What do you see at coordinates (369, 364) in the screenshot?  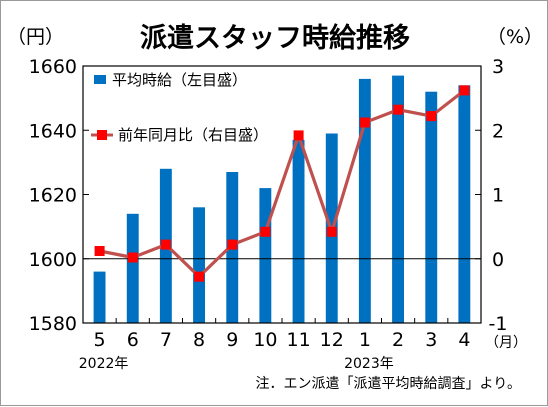 I see `year-label-1: 2023年` at bounding box center [369, 364].